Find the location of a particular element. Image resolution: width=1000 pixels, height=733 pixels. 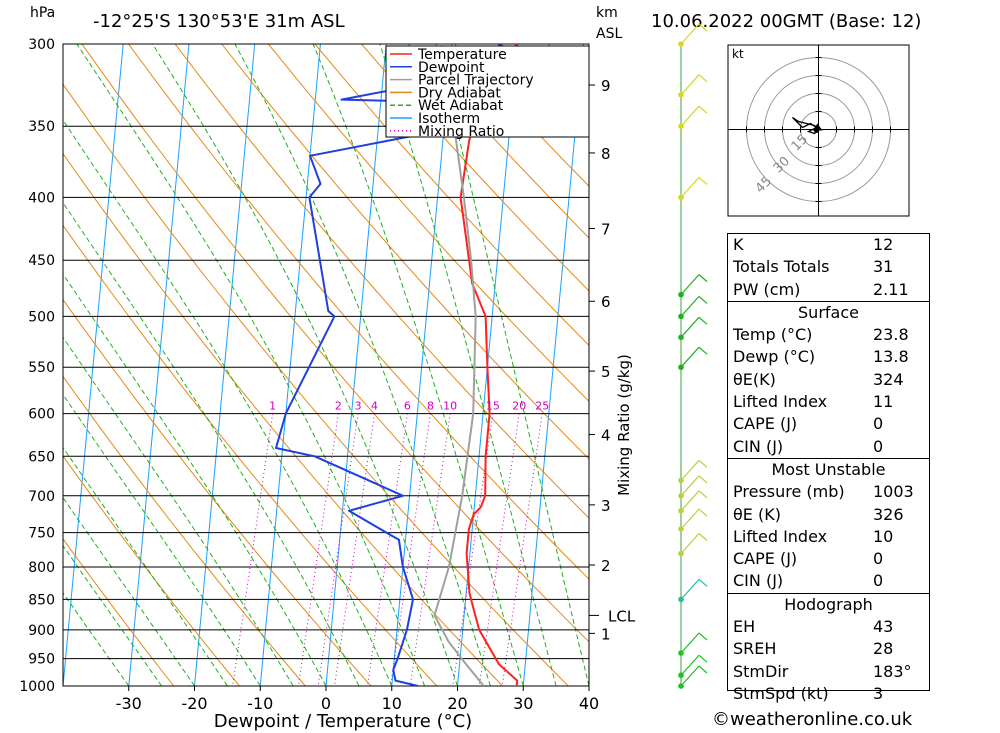

pressure-tick-label: 950 is located at coordinates (41, 660).